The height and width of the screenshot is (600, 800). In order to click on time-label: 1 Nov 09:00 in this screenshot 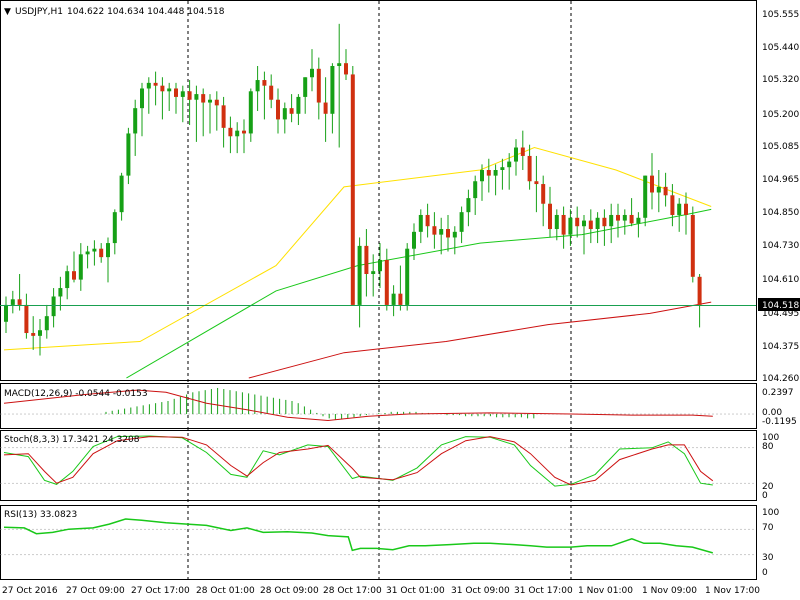, I will do `click(669, 591)`.